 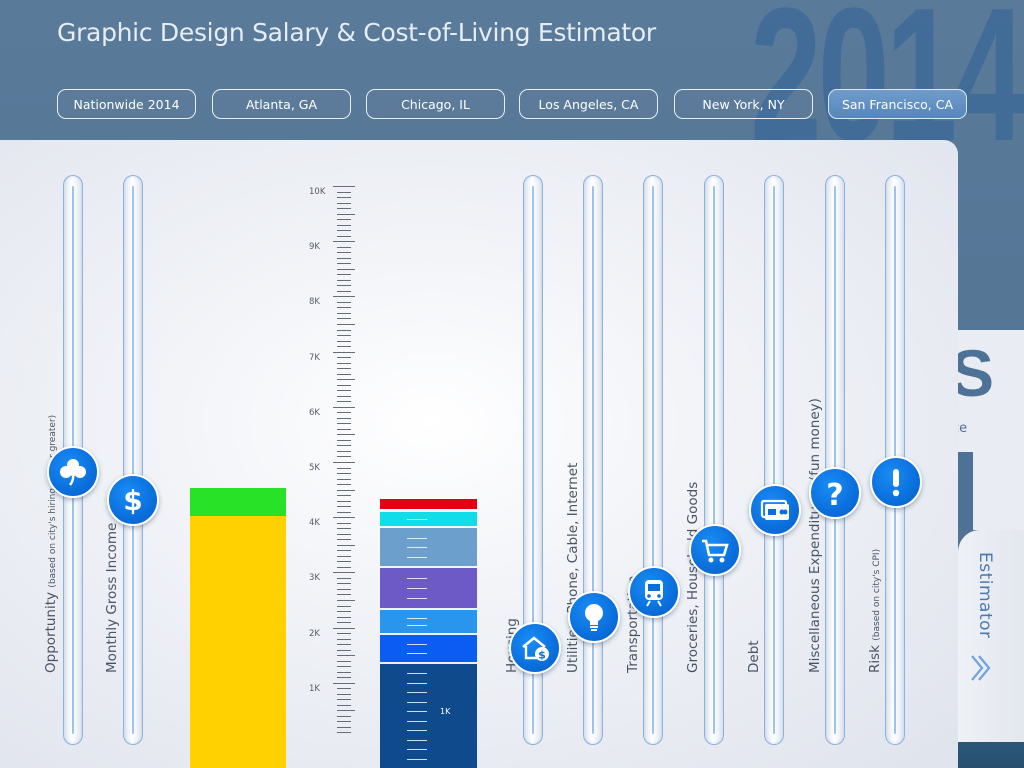 What do you see at coordinates (428, 504) in the screenshot?
I see `risk-segment` at bounding box center [428, 504].